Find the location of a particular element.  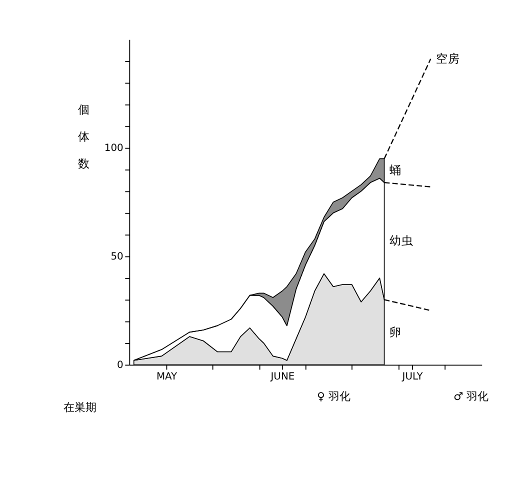

text: ♀ 羽化 is located at coordinates (333, 396).